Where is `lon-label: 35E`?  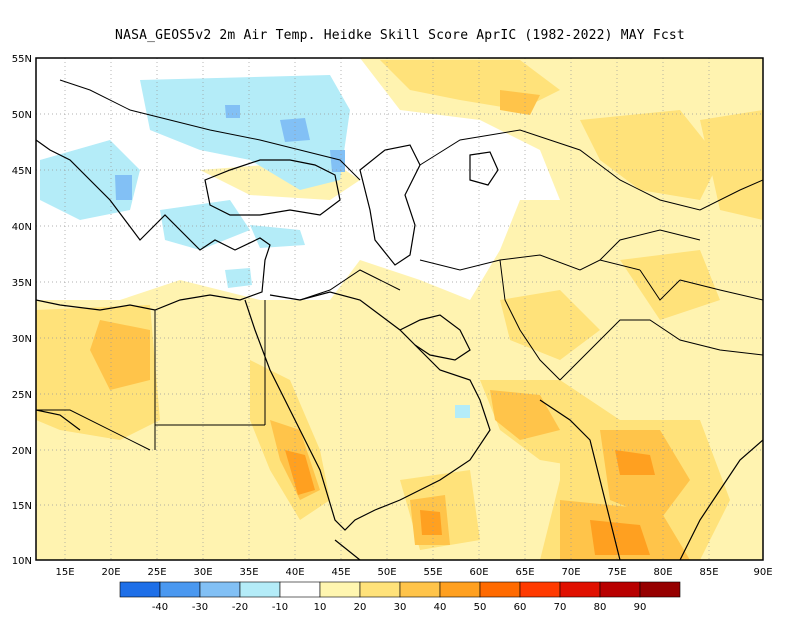 lon-label: 35E is located at coordinates (248, 572).